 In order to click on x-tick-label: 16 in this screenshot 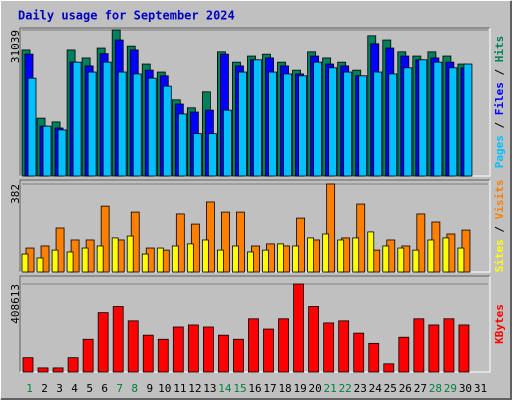, I will do `click(254, 388)`.